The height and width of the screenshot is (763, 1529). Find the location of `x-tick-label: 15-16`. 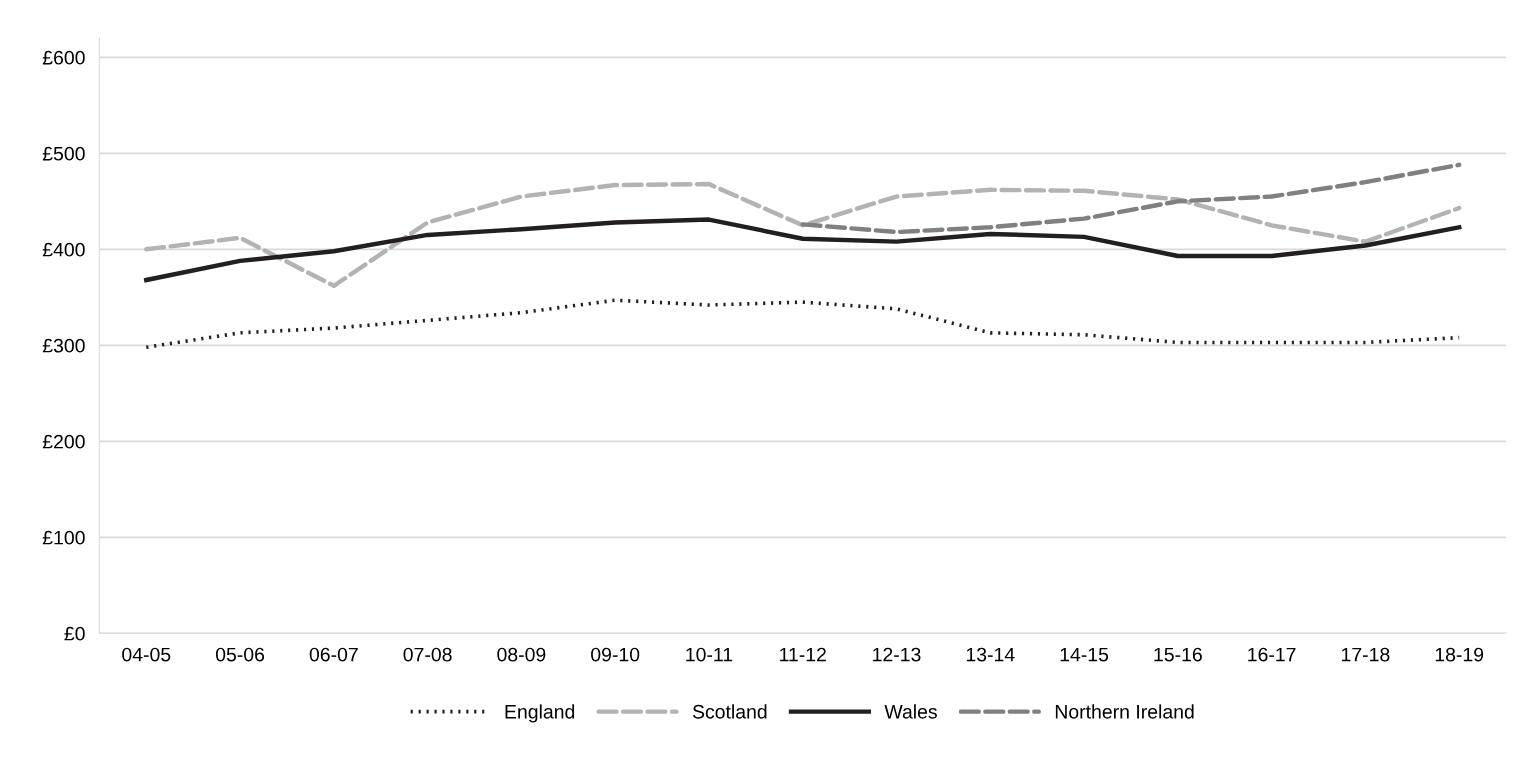

x-tick-label: 15-16 is located at coordinates (1178, 654).